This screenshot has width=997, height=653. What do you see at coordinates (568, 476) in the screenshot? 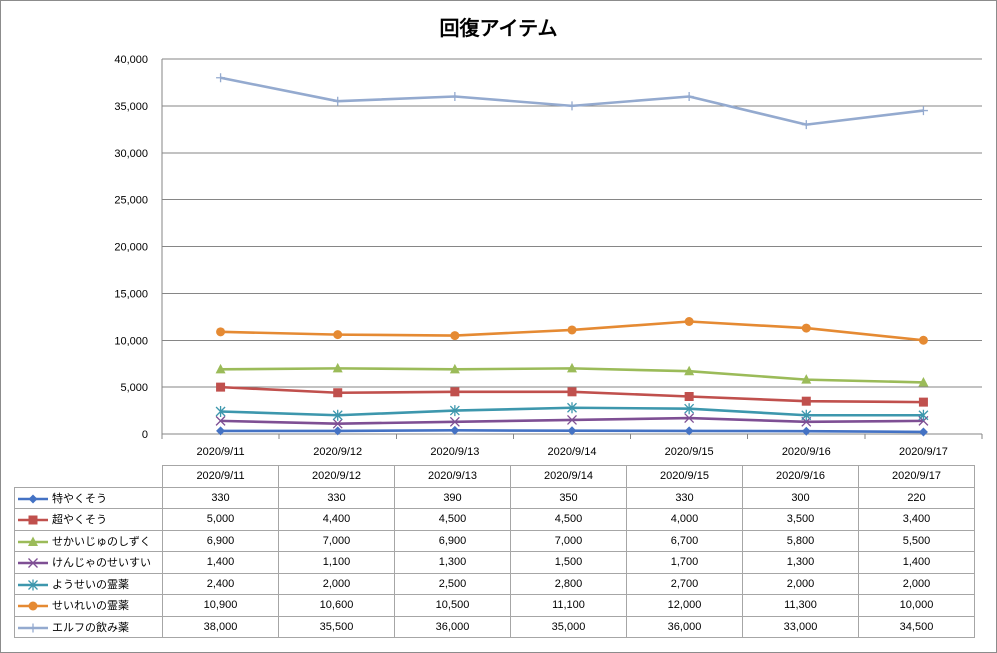
I see `table-column-header: 2020/9/14` at bounding box center [568, 476].